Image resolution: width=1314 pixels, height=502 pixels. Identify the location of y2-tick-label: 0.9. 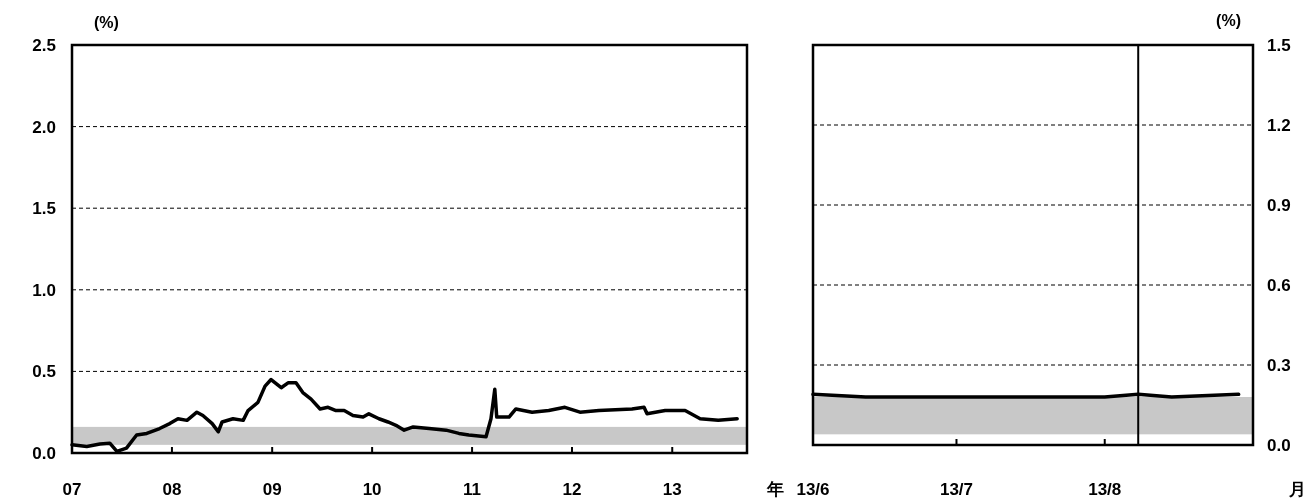
(1279, 205).